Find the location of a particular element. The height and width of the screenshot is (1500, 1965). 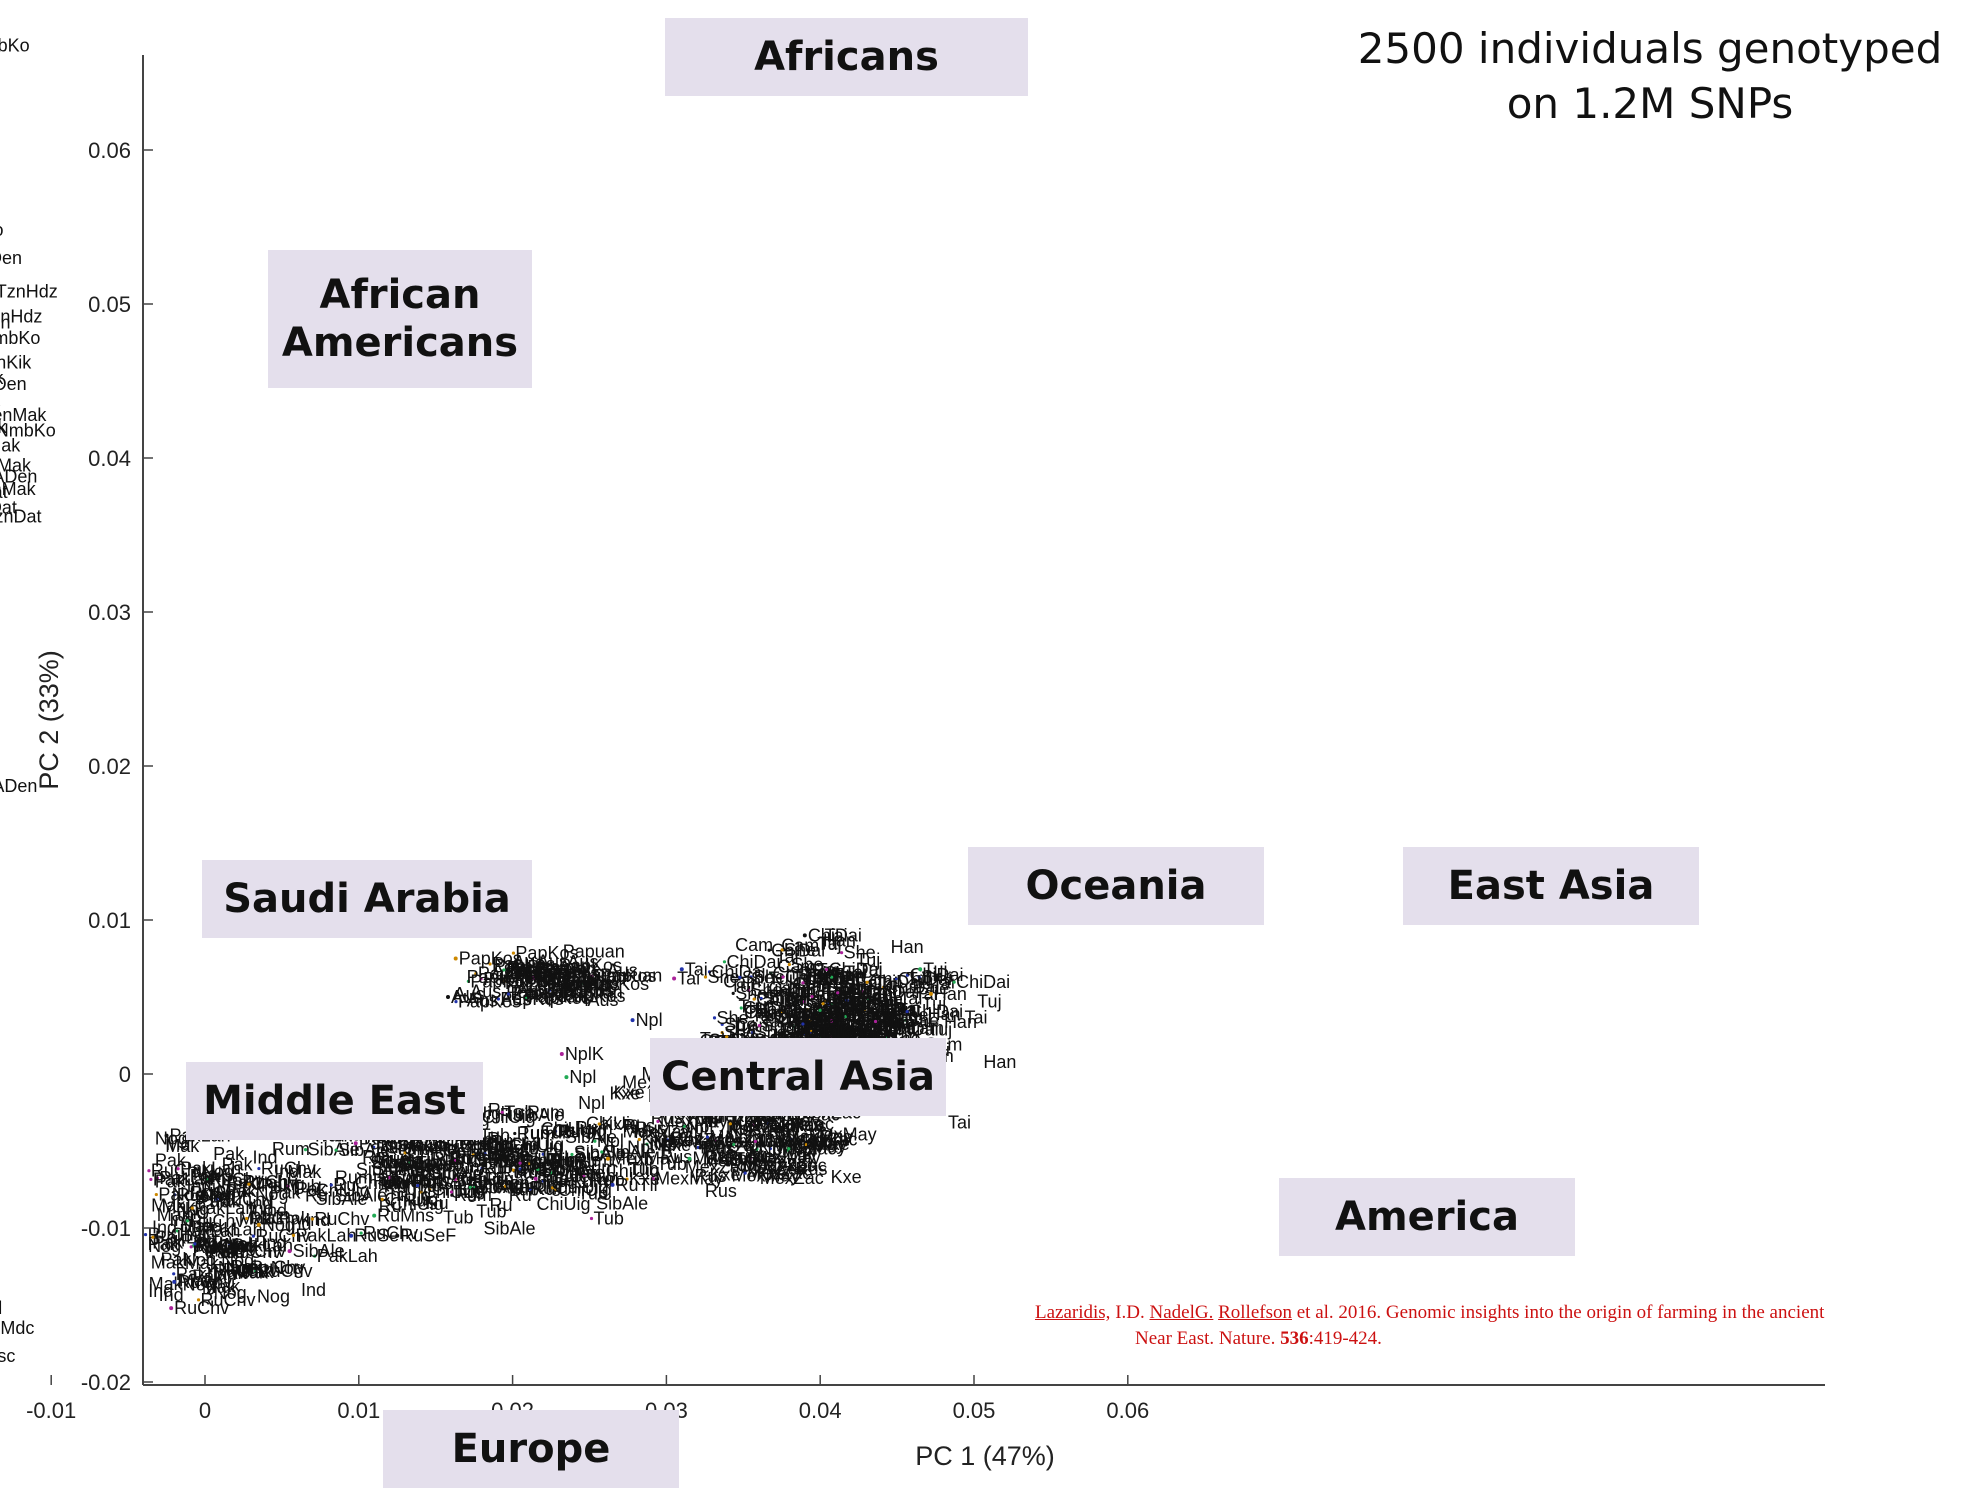

y-tick-label: 0.06 is located at coordinates (109, 150).